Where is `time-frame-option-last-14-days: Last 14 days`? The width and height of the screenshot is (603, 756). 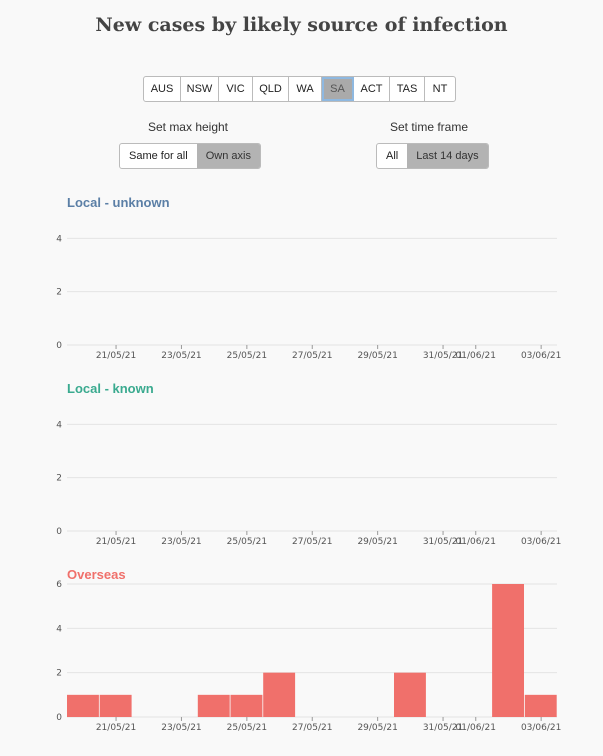
time-frame-option-last-14-days: Last 14 days is located at coordinates (447, 156).